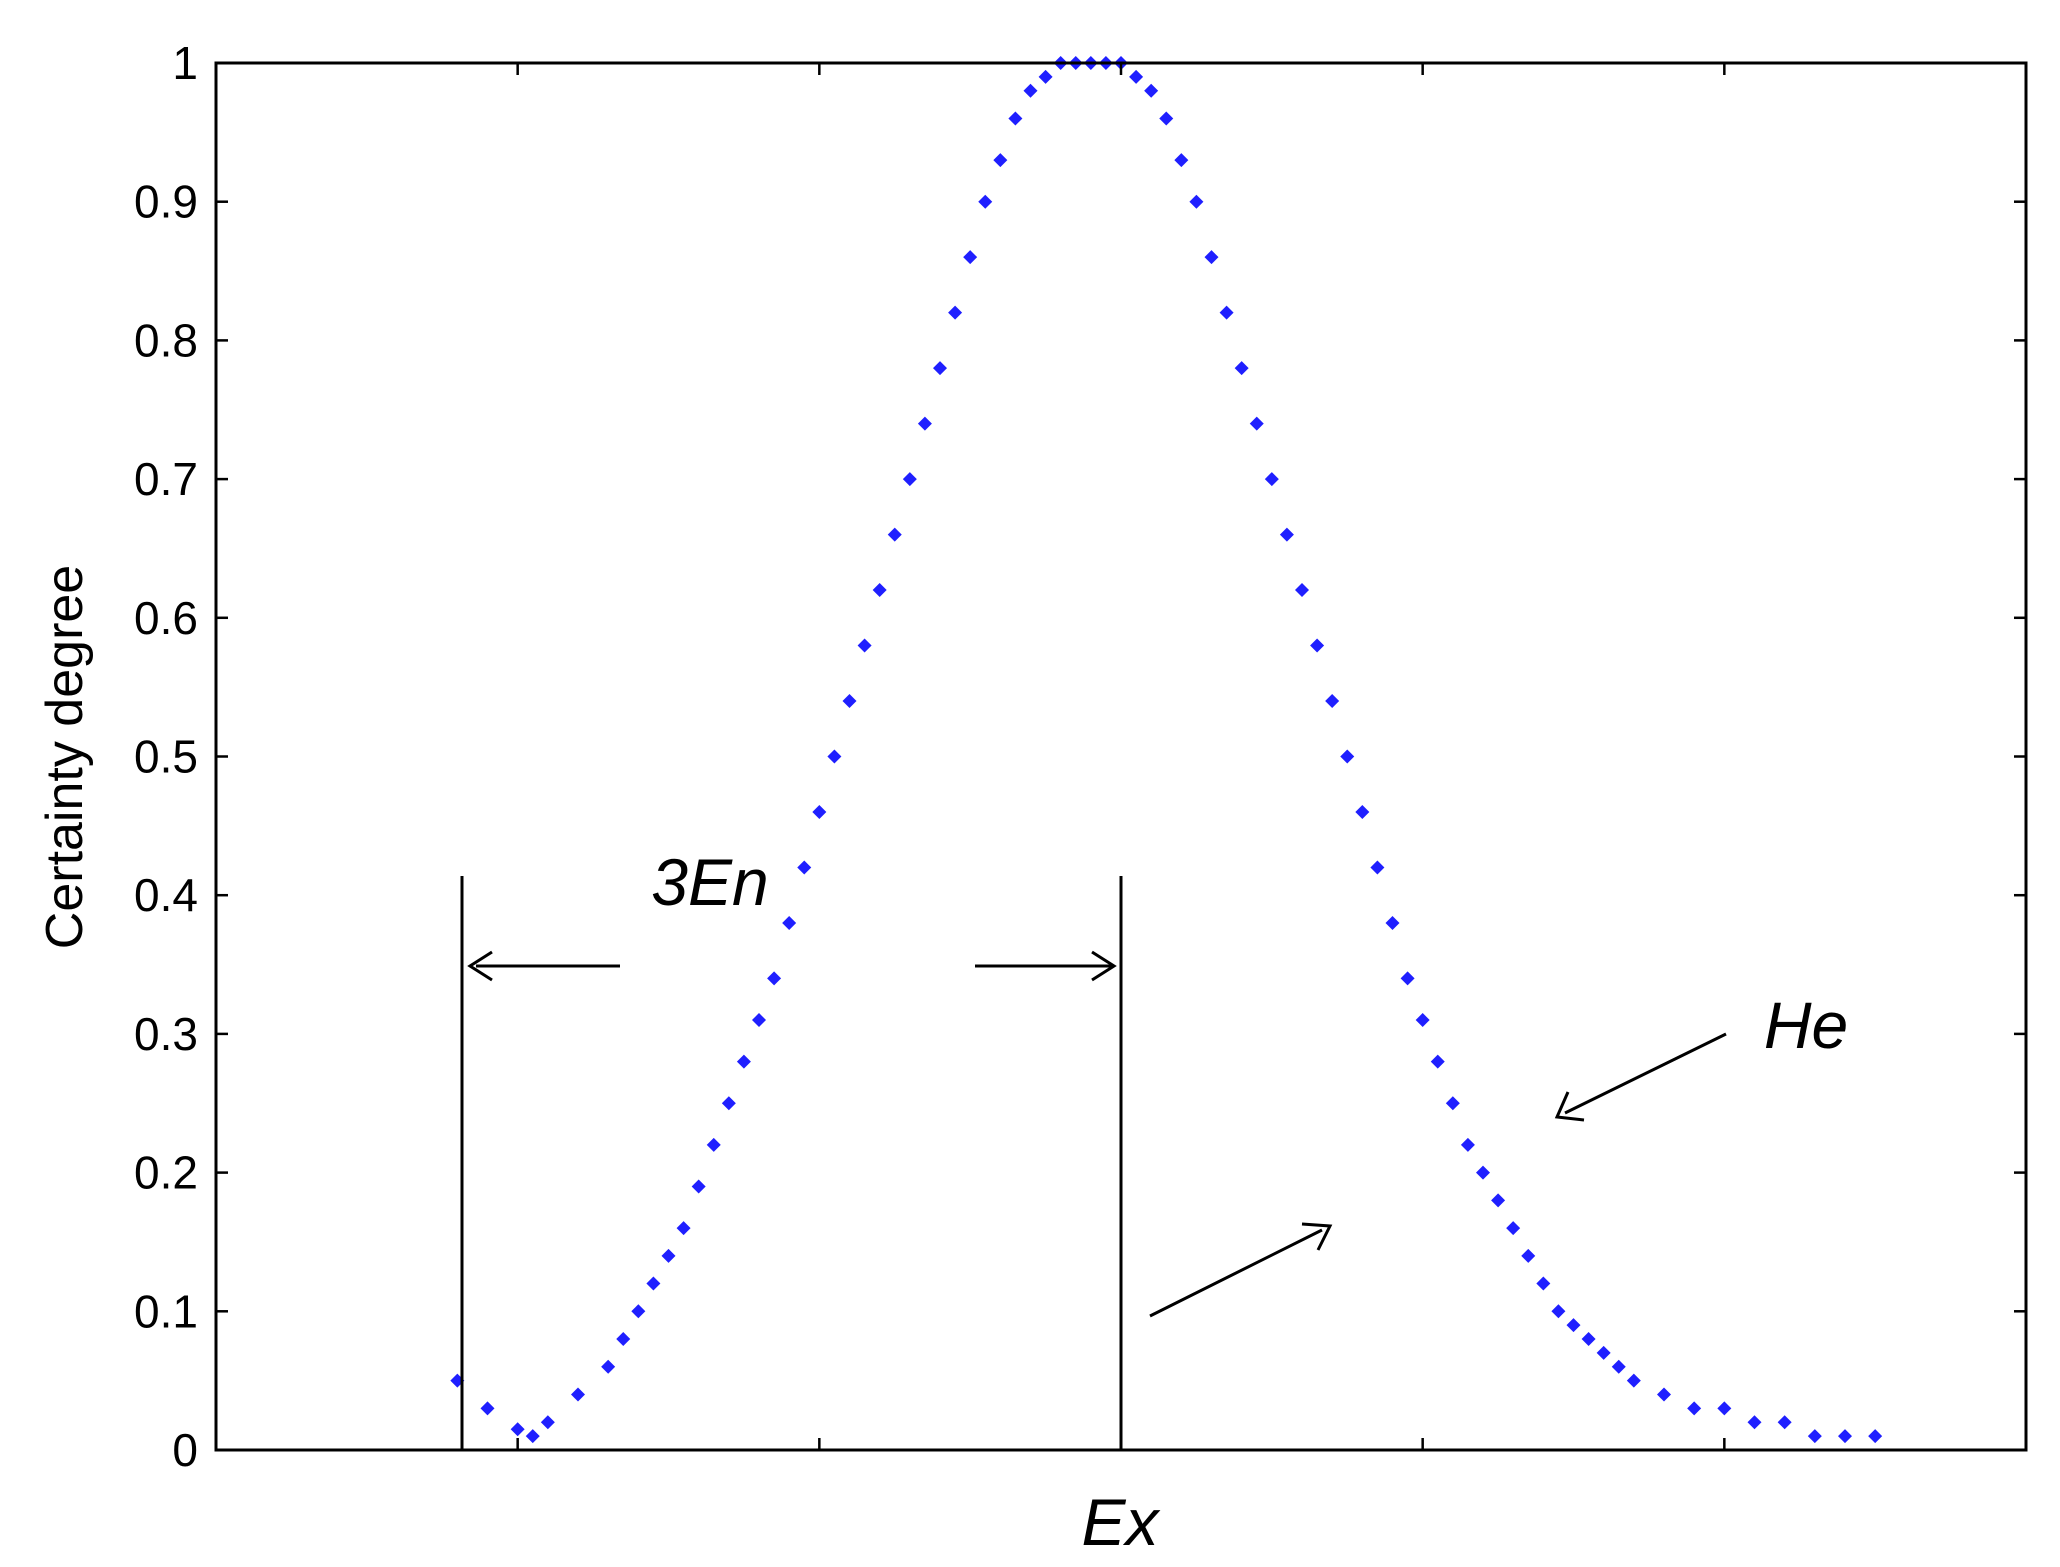 This screenshot has width=2060, height=1567. What do you see at coordinates (166, 479) in the screenshot?
I see `y-tick-label: 0.7` at bounding box center [166, 479].